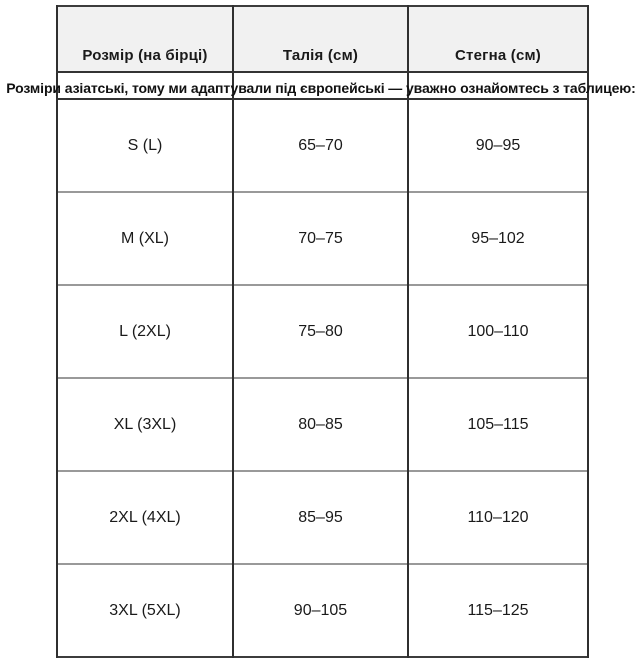 The image size is (642, 670). I want to click on size-cell: 3XL (5XL), so click(145, 610).